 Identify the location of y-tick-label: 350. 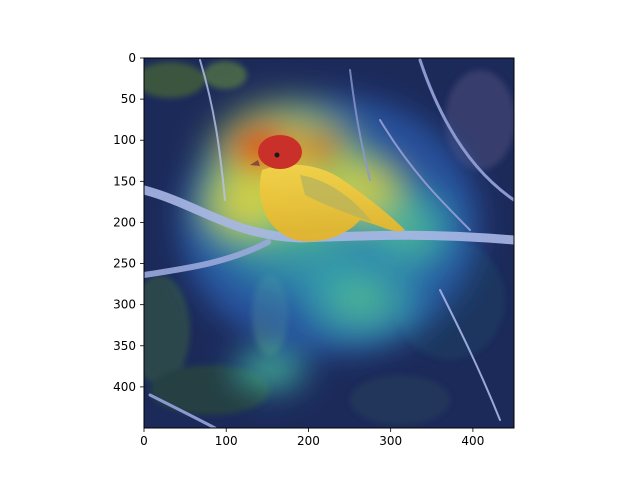
(124, 346).